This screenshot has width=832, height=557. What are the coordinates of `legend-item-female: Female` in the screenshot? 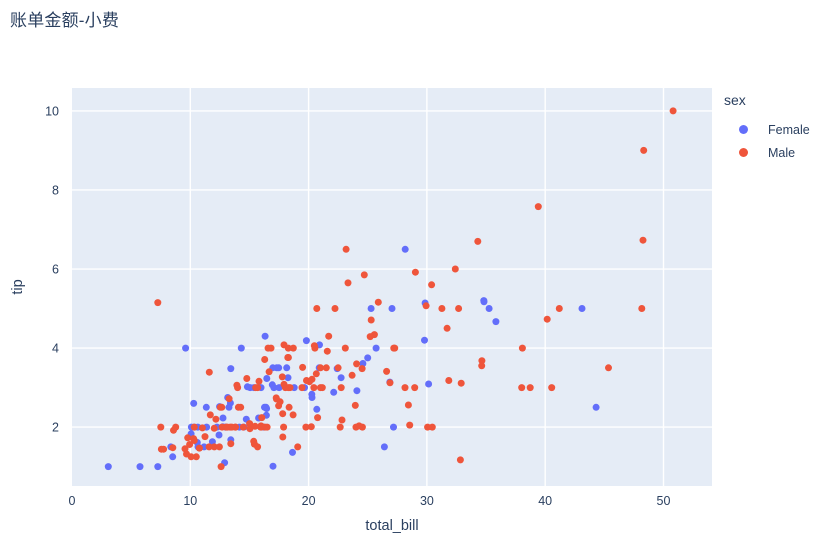 It's located at (772, 129).